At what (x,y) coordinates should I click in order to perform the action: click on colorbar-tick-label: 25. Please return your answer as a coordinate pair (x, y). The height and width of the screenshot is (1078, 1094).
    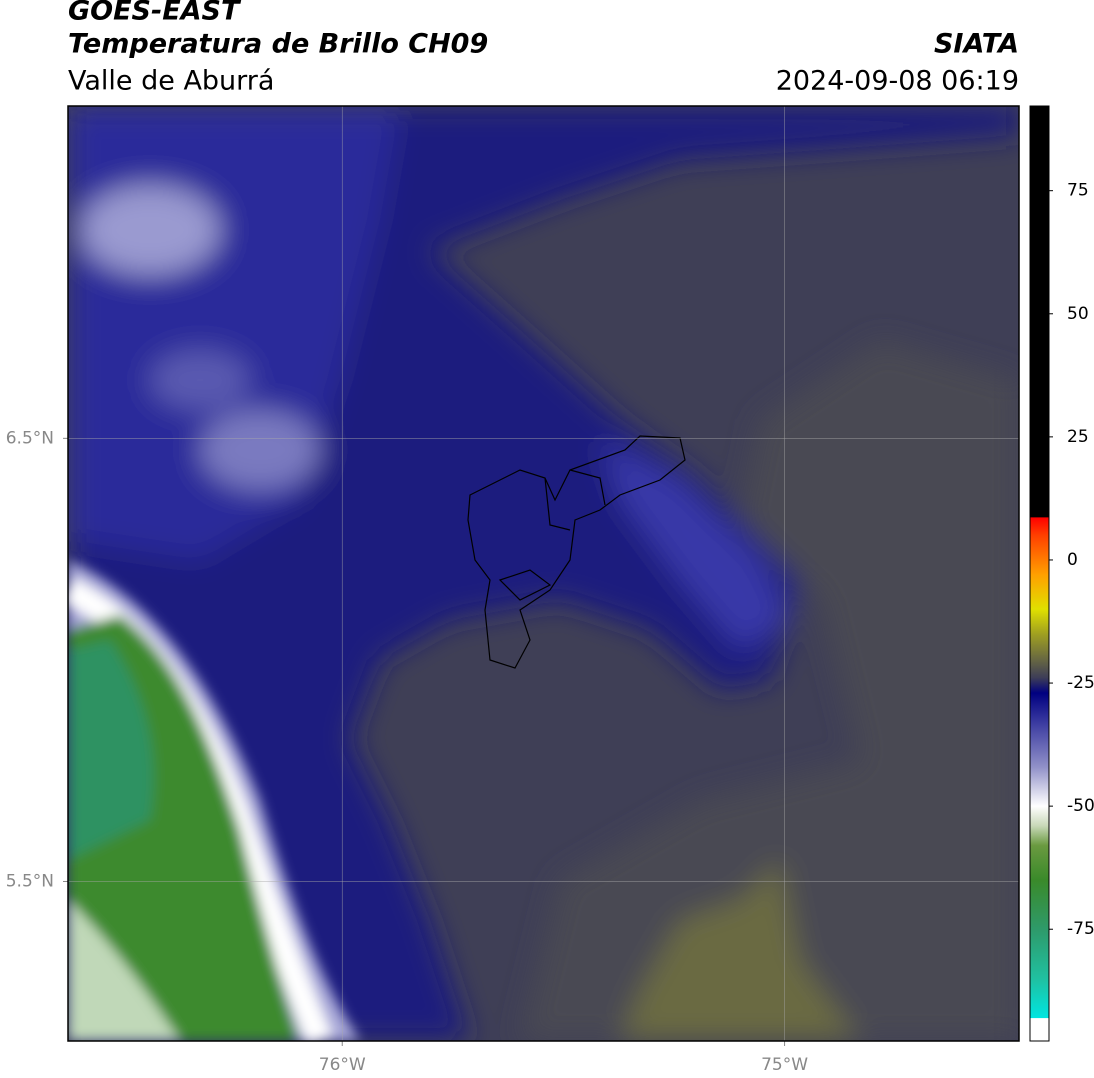
    Looking at the image, I should click on (1078, 437).